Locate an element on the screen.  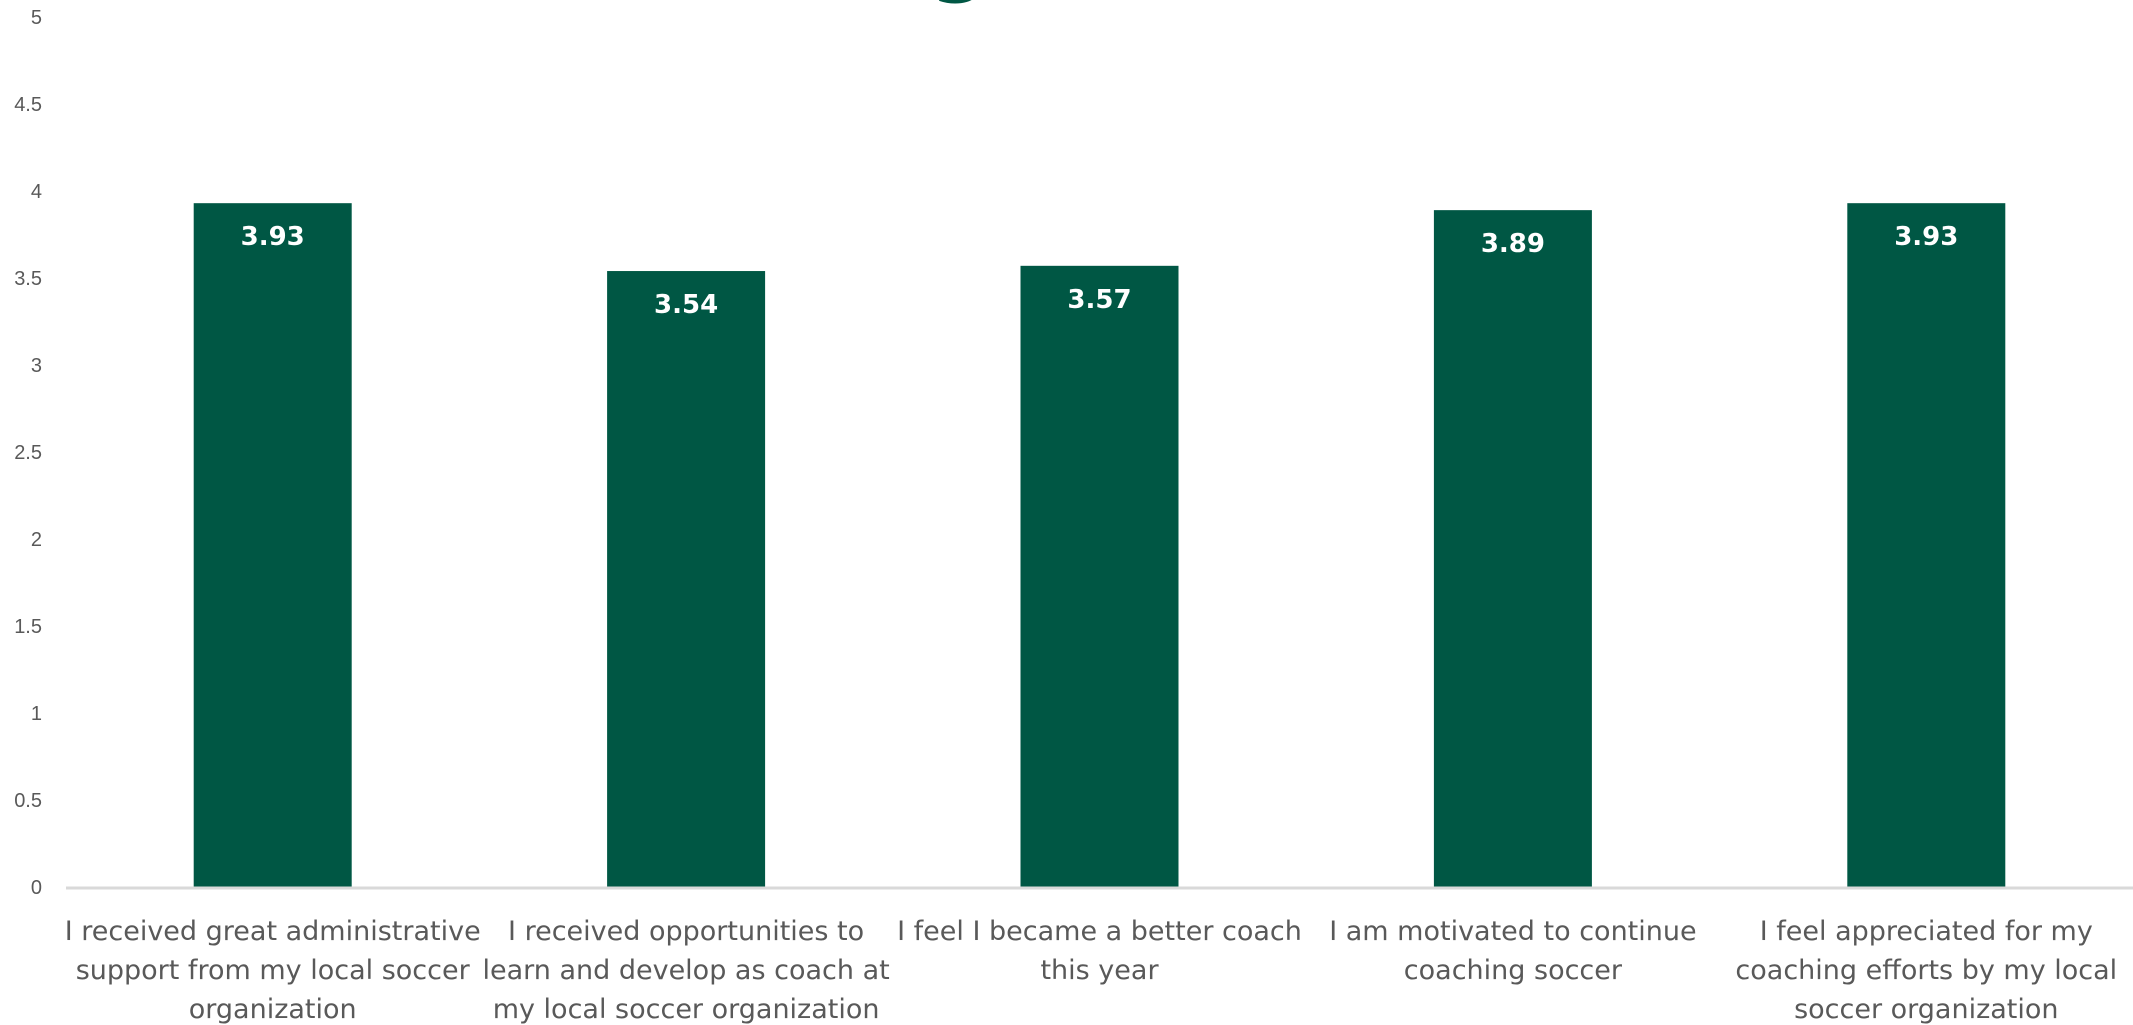
category-label-line: this year is located at coordinates (1099, 970).